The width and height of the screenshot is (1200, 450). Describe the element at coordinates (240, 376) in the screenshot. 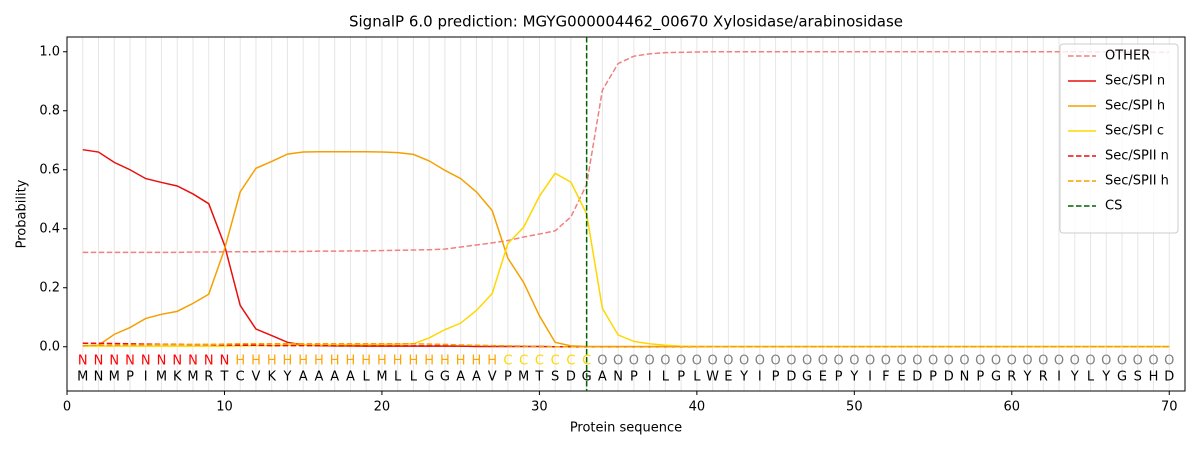

I see `residue-label: C` at that location.